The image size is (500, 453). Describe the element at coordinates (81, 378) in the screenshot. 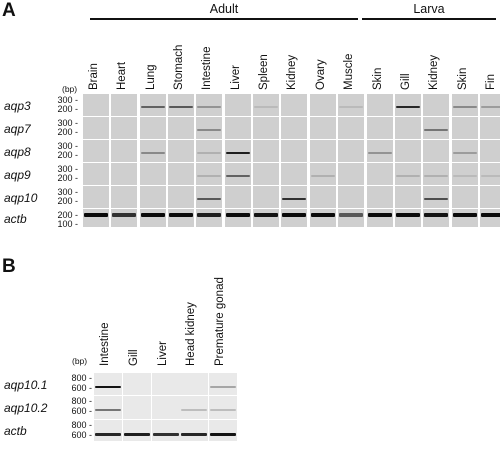

I see `tick-label-b-aqp10.1-0: 800 -` at that location.